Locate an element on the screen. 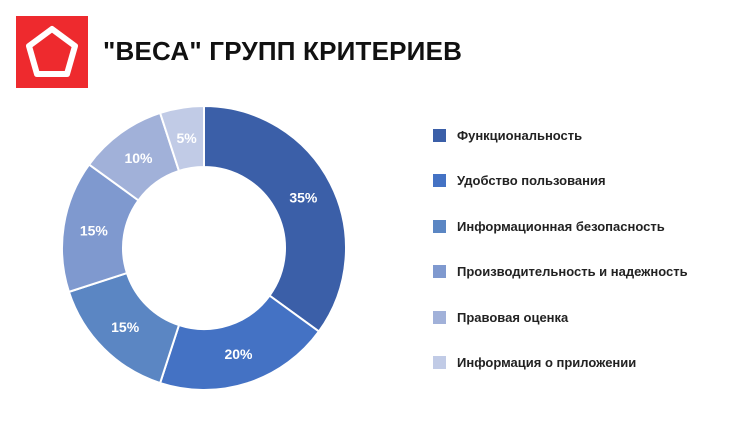  legend-item: Правовая оценка is located at coordinates (560, 317).